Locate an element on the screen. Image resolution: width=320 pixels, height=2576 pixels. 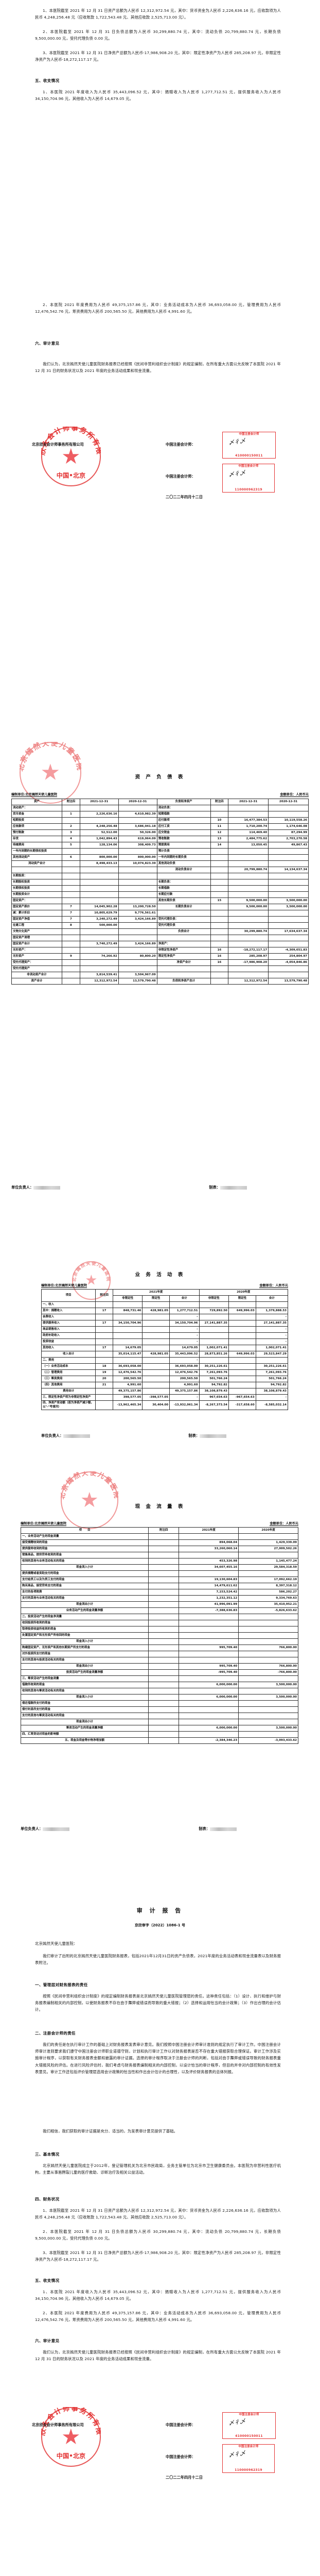
bs-header-2: 2021-12-31 is located at coordinates (99, 802).